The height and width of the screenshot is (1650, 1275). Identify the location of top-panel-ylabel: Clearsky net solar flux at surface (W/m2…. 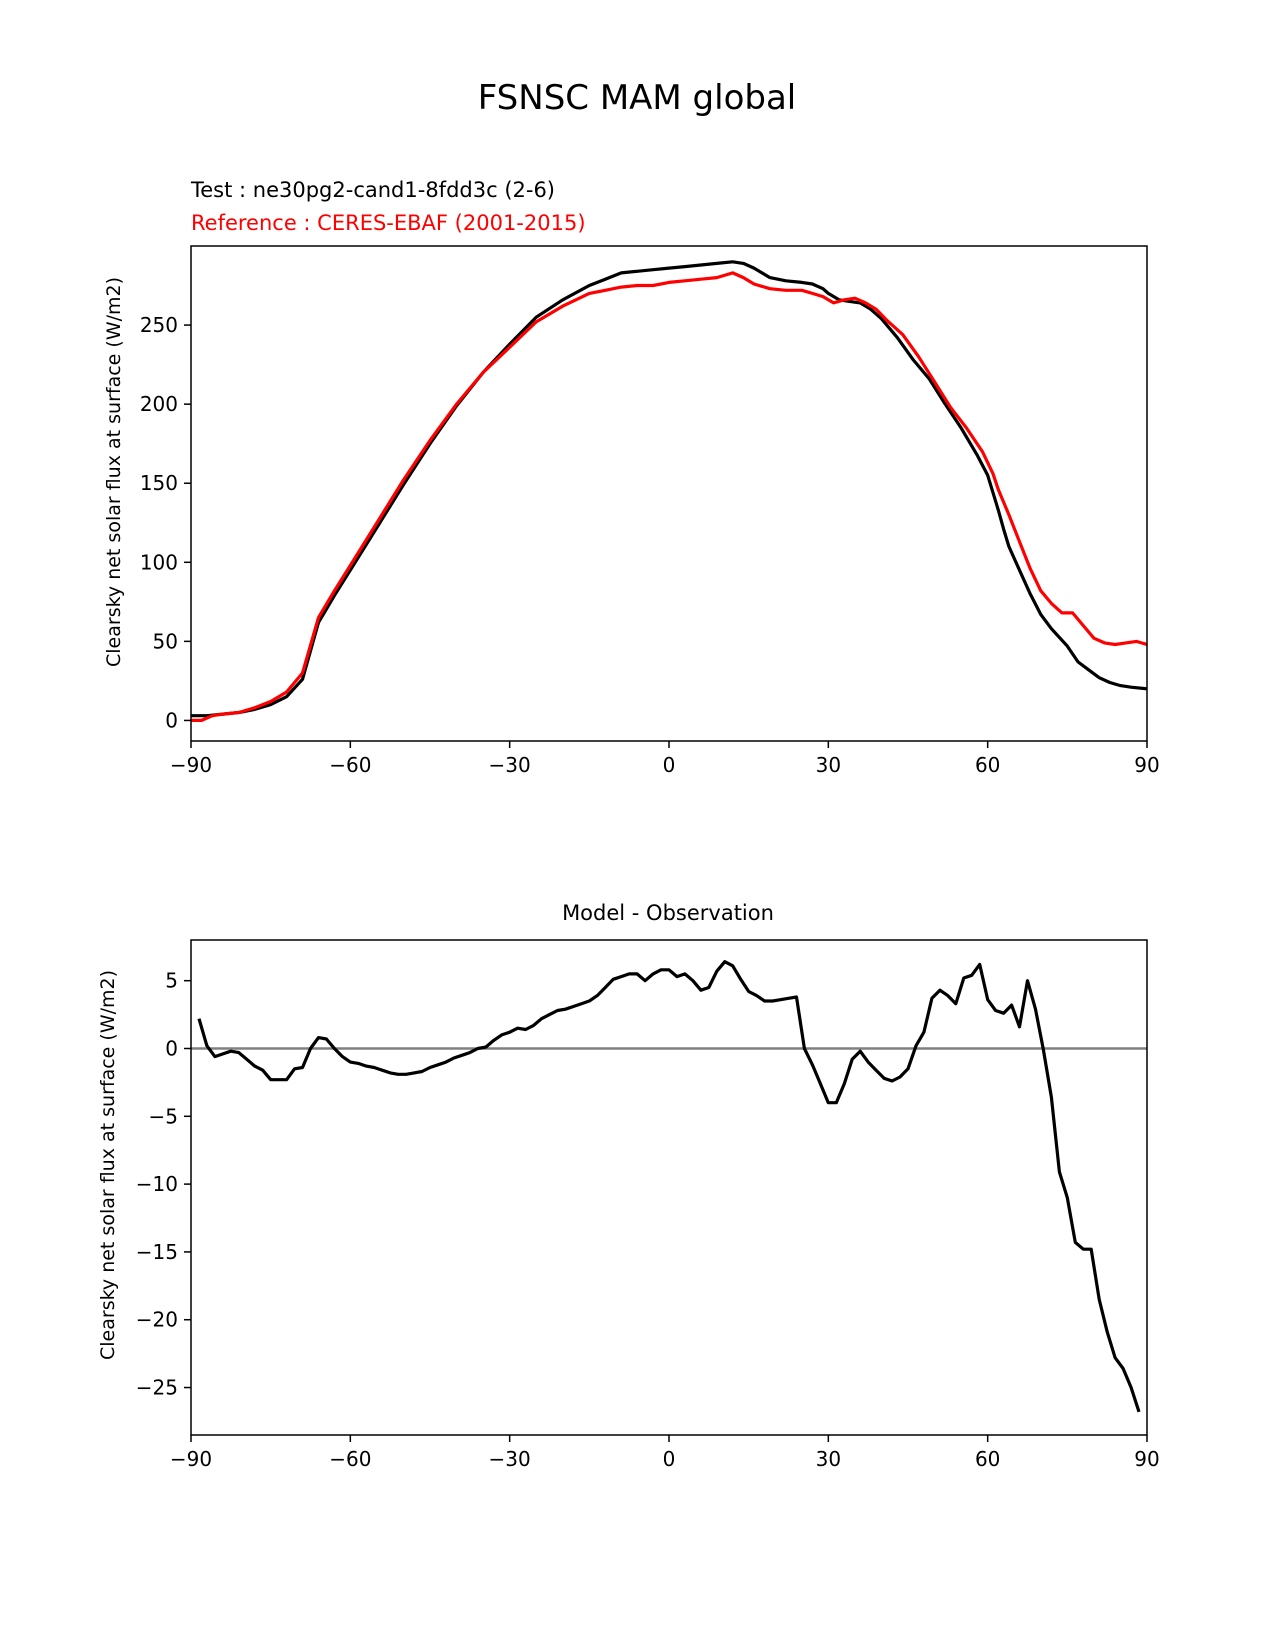
(114, 472).